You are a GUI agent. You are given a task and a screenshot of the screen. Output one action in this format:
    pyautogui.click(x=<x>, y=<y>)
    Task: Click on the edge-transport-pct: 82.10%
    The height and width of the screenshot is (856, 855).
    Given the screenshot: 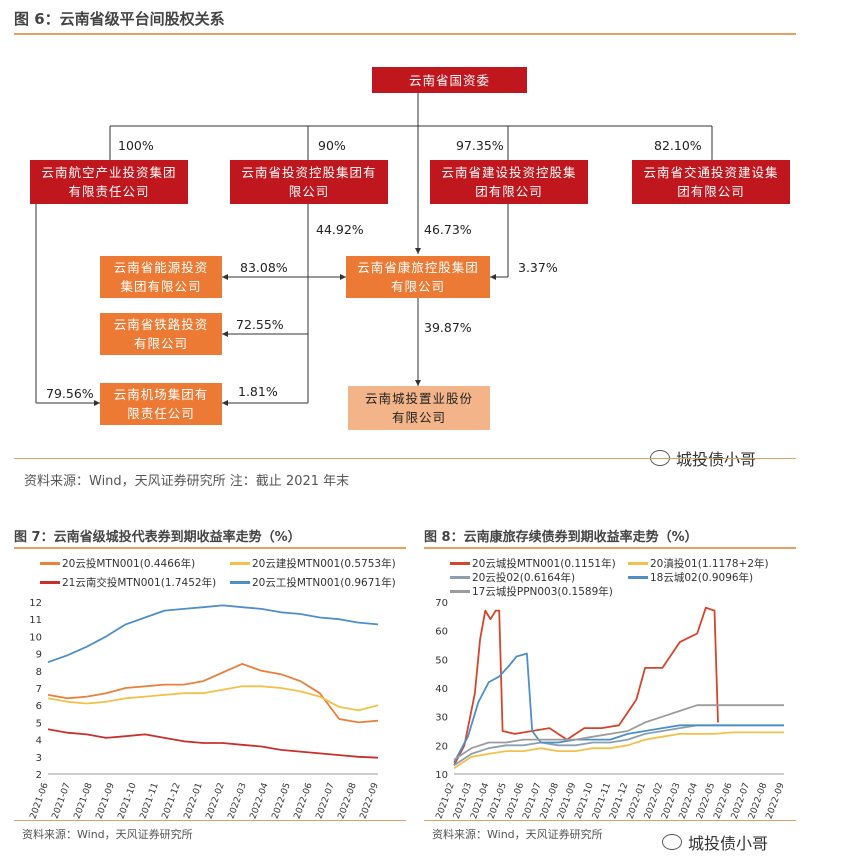 What is the action you would take?
    pyautogui.click(x=678, y=145)
    